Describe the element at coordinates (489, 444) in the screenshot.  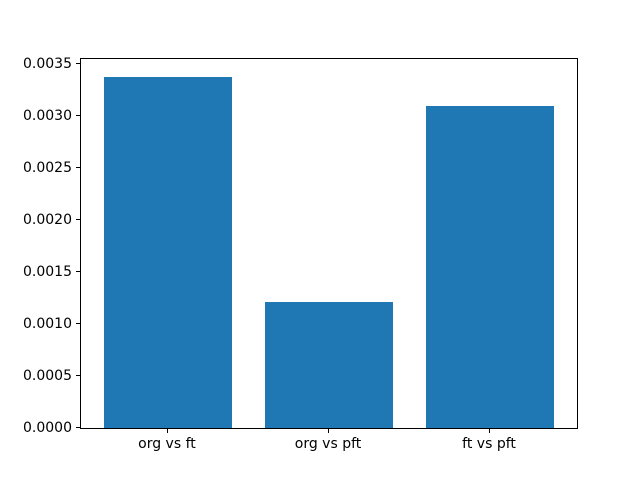
I see `x-tick-label: ft vs pft` at that location.